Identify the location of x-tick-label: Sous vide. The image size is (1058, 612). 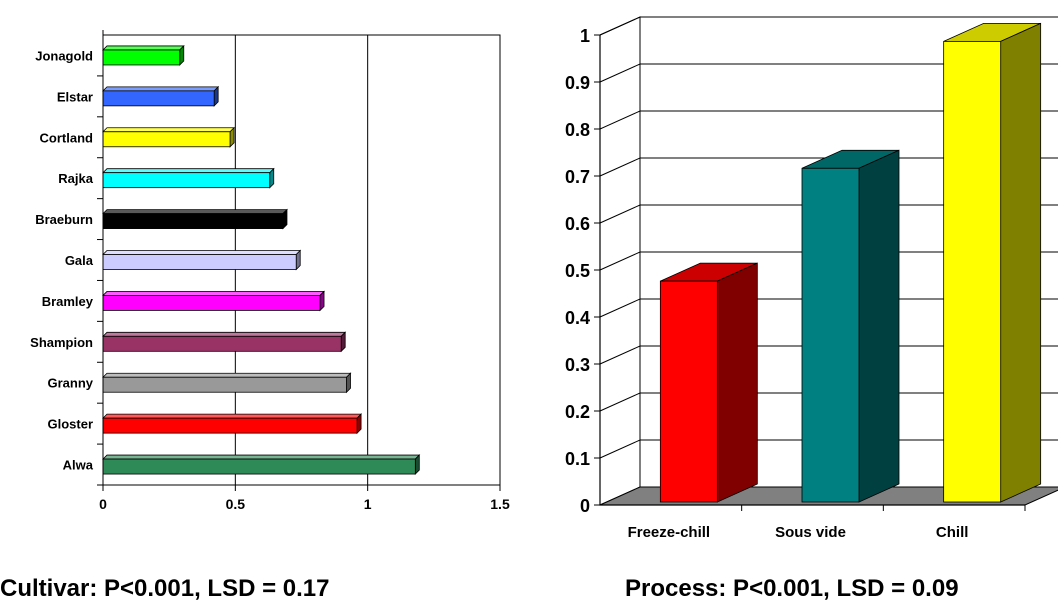
(810, 532).